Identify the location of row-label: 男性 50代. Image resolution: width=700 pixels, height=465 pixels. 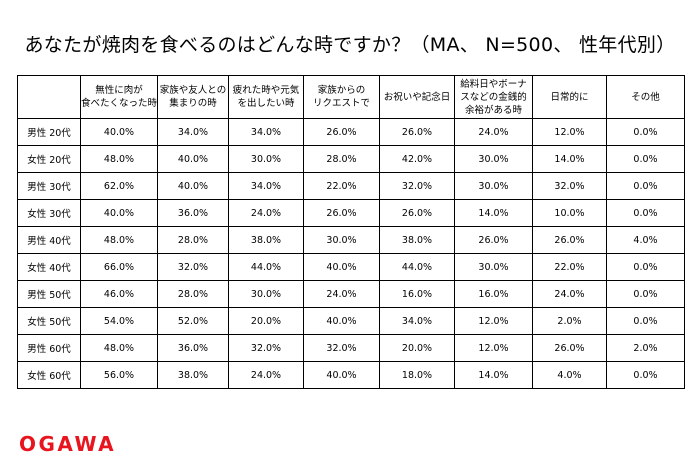
(49, 294).